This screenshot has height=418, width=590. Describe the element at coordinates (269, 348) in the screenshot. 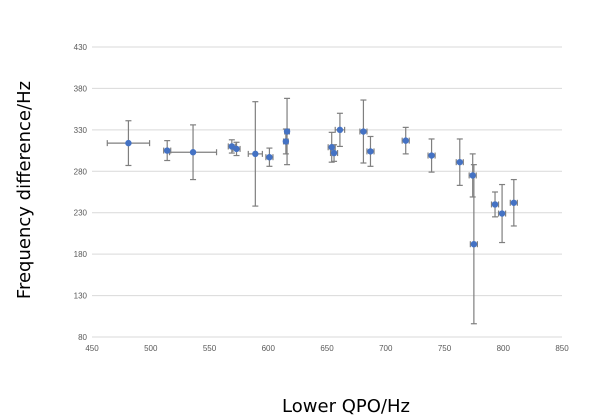

I see `x-tick-label: 600` at that location.